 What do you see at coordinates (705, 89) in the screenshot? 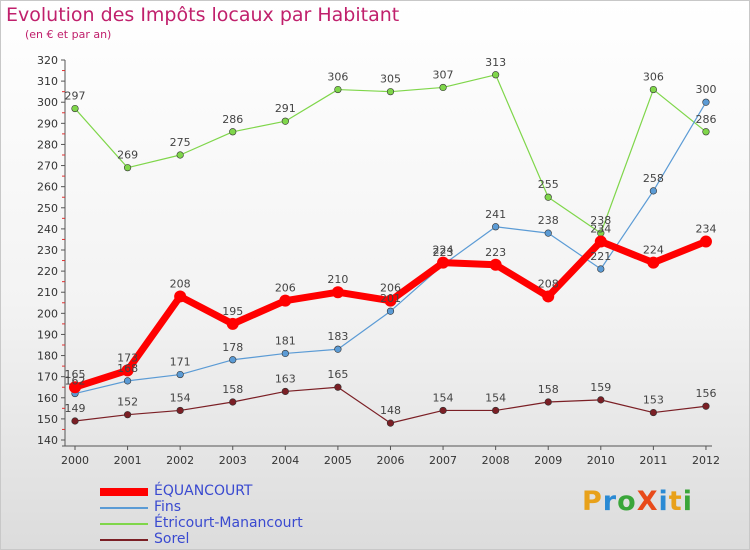
I see `data-label-fins: 300` at bounding box center [705, 89].